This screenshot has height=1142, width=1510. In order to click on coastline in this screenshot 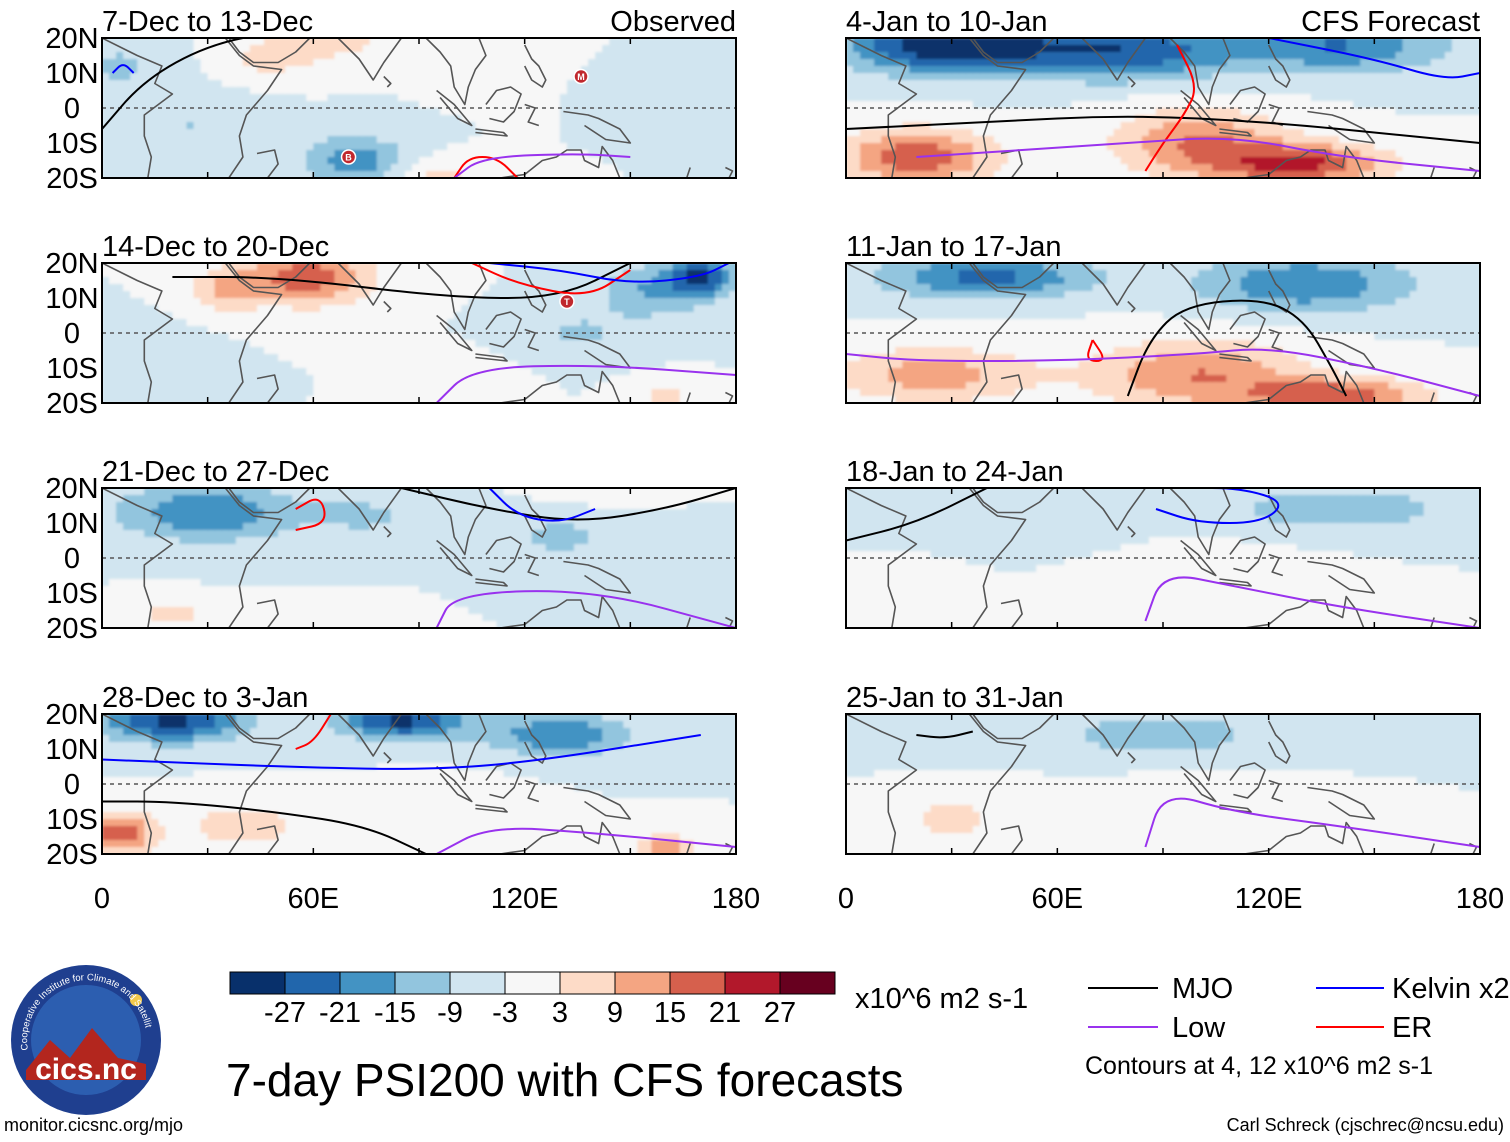, I will do `click(503, 329)`.